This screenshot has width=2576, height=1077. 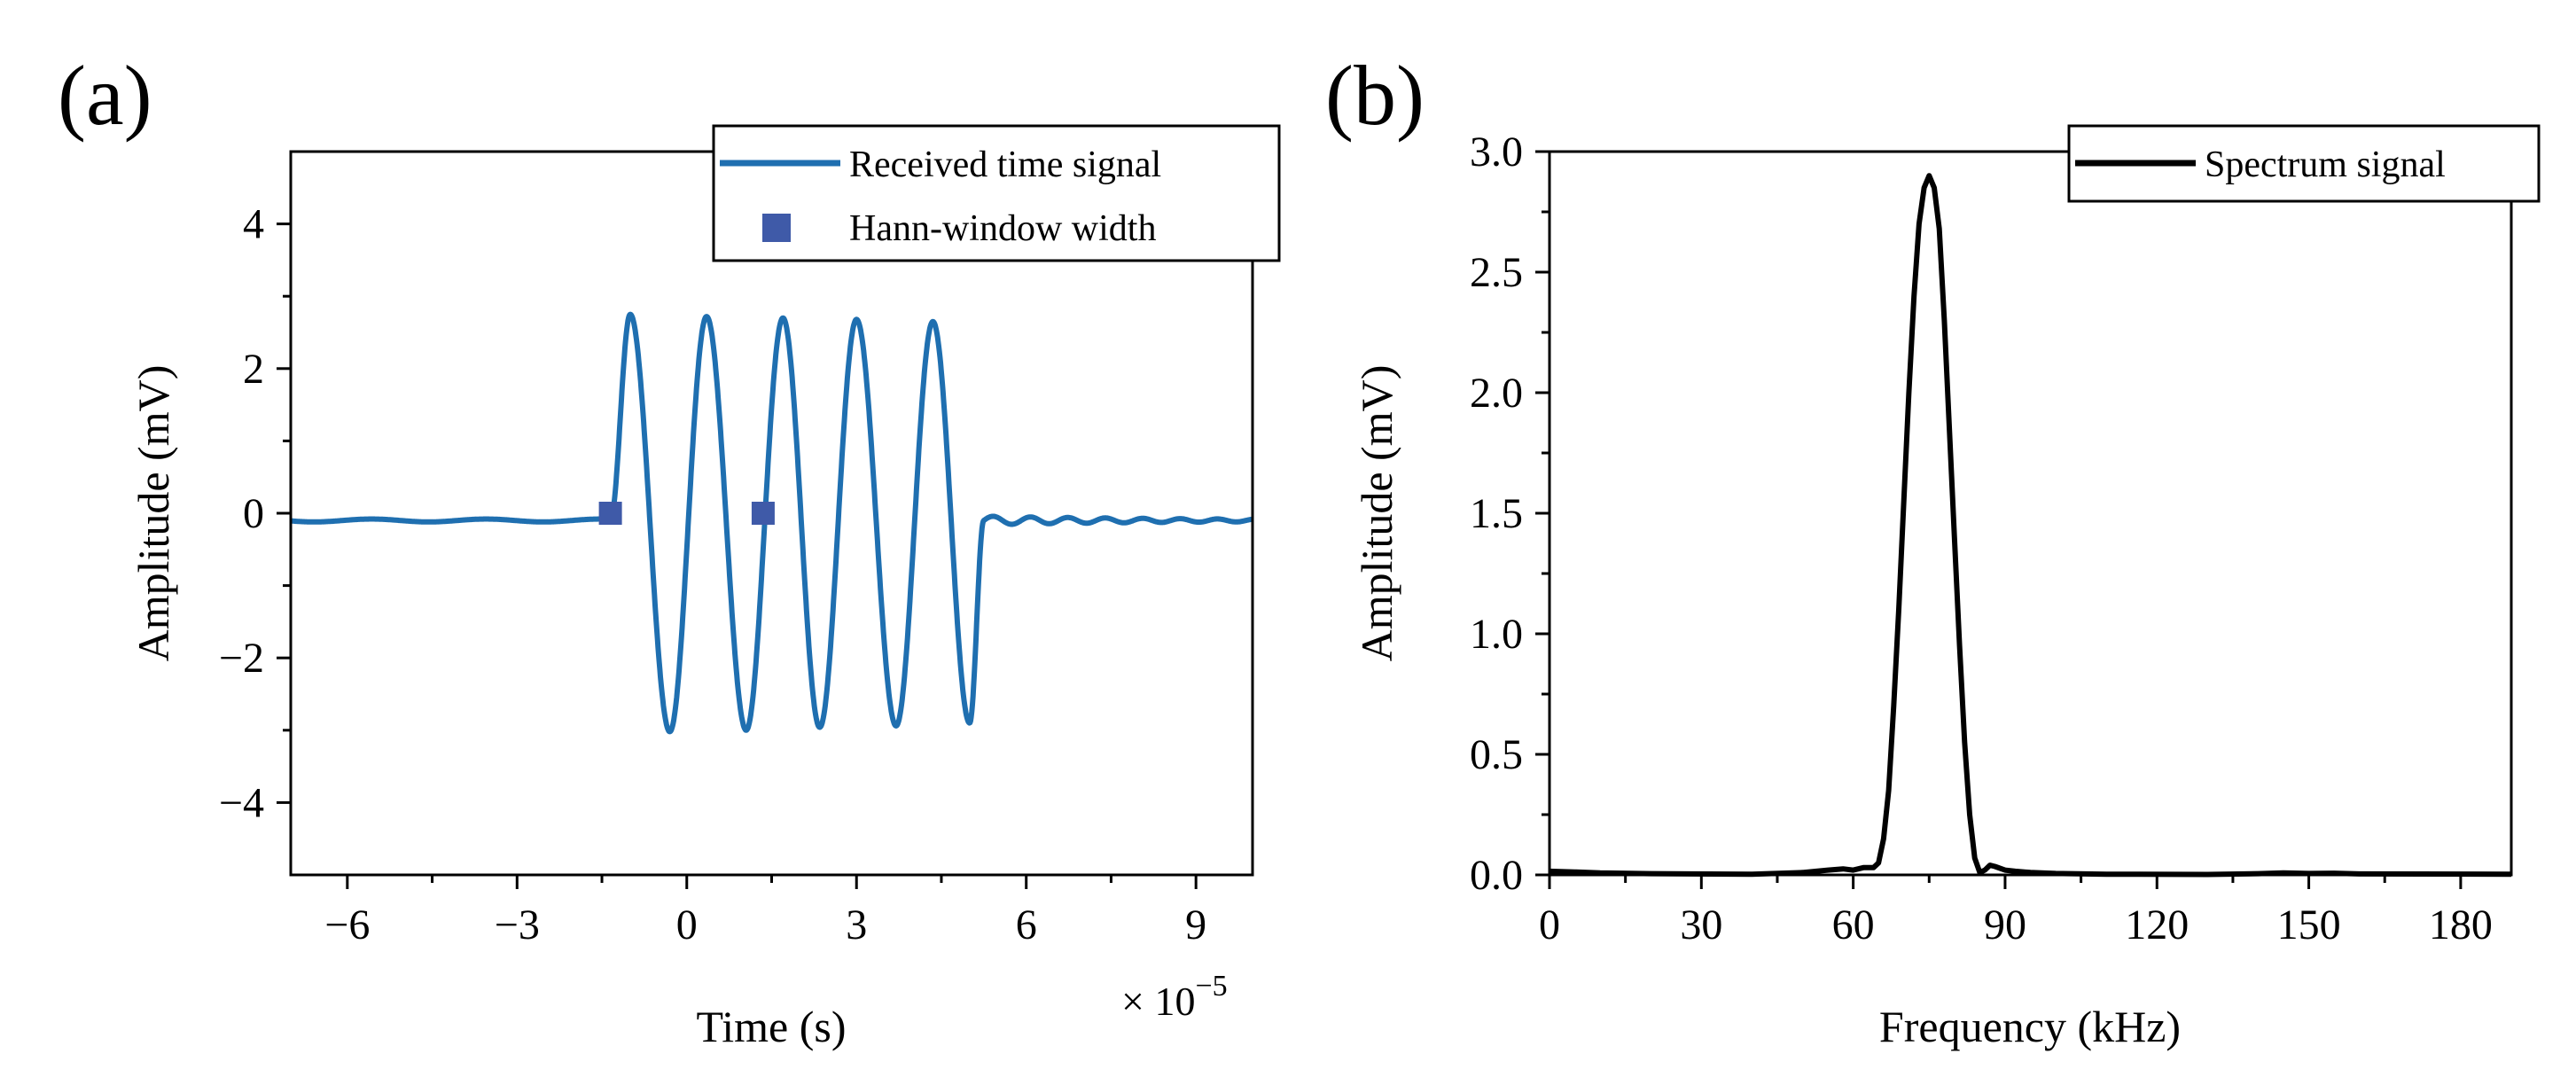 What do you see at coordinates (1496, 513) in the screenshot?
I see `panel-b-y-tick-label: 1.5` at bounding box center [1496, 513].